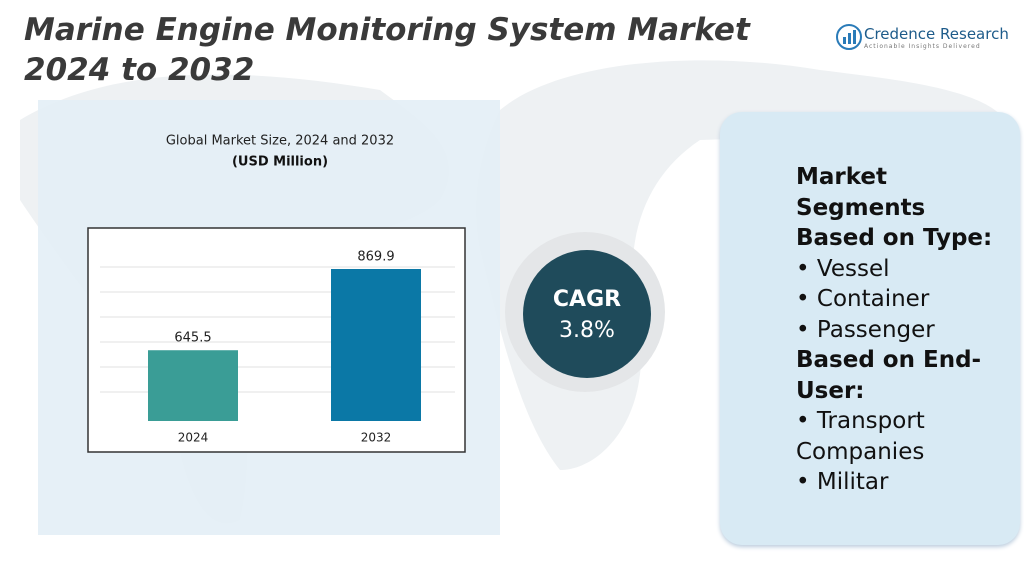 This screenshot has height=576, width=1024. What do you see at coordinates (192, 338) in the screenshot?
I see `value-label: 645.5` at bounding box center [192, 338].